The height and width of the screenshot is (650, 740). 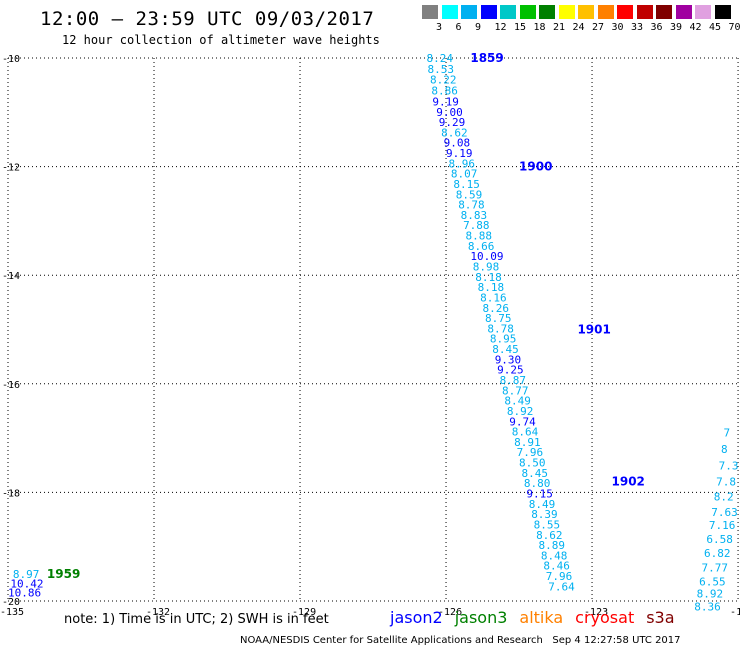 What do you see at coordinates (443, 80) in the screenshot?
I see `wave-height-value: 8.22` at bounding box center [443, 80].